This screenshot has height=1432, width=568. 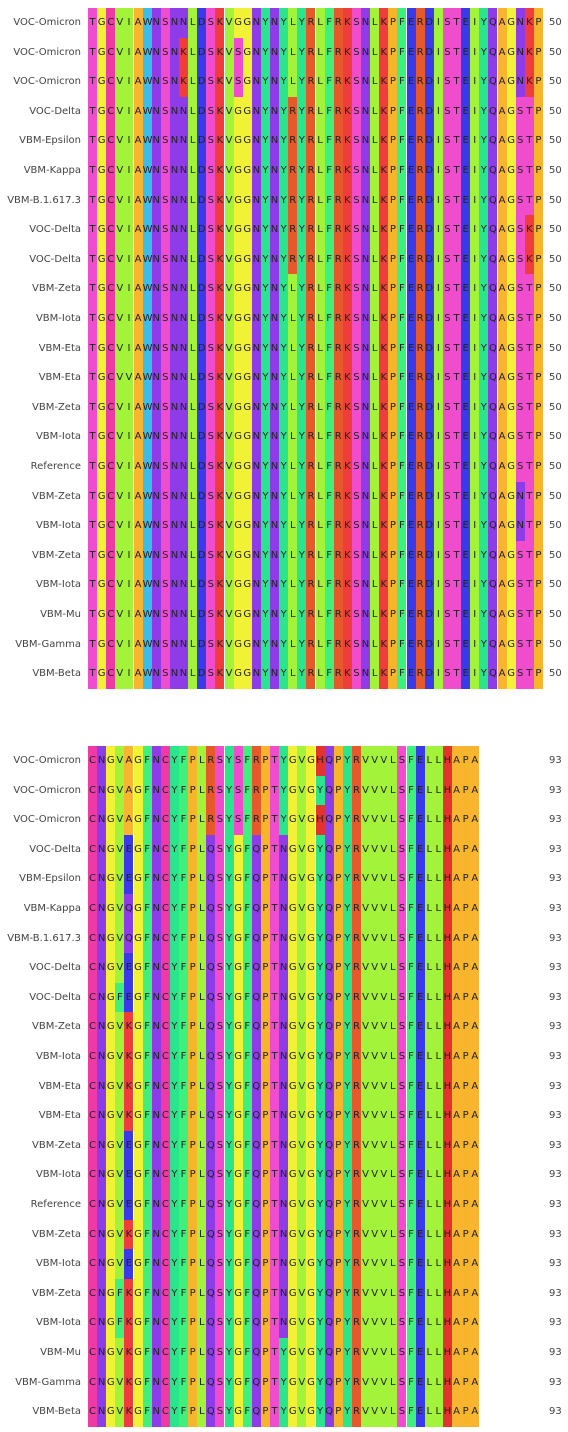 I want to click on sequence-label: VBM-Epsilon, so click(x=50, y=141).